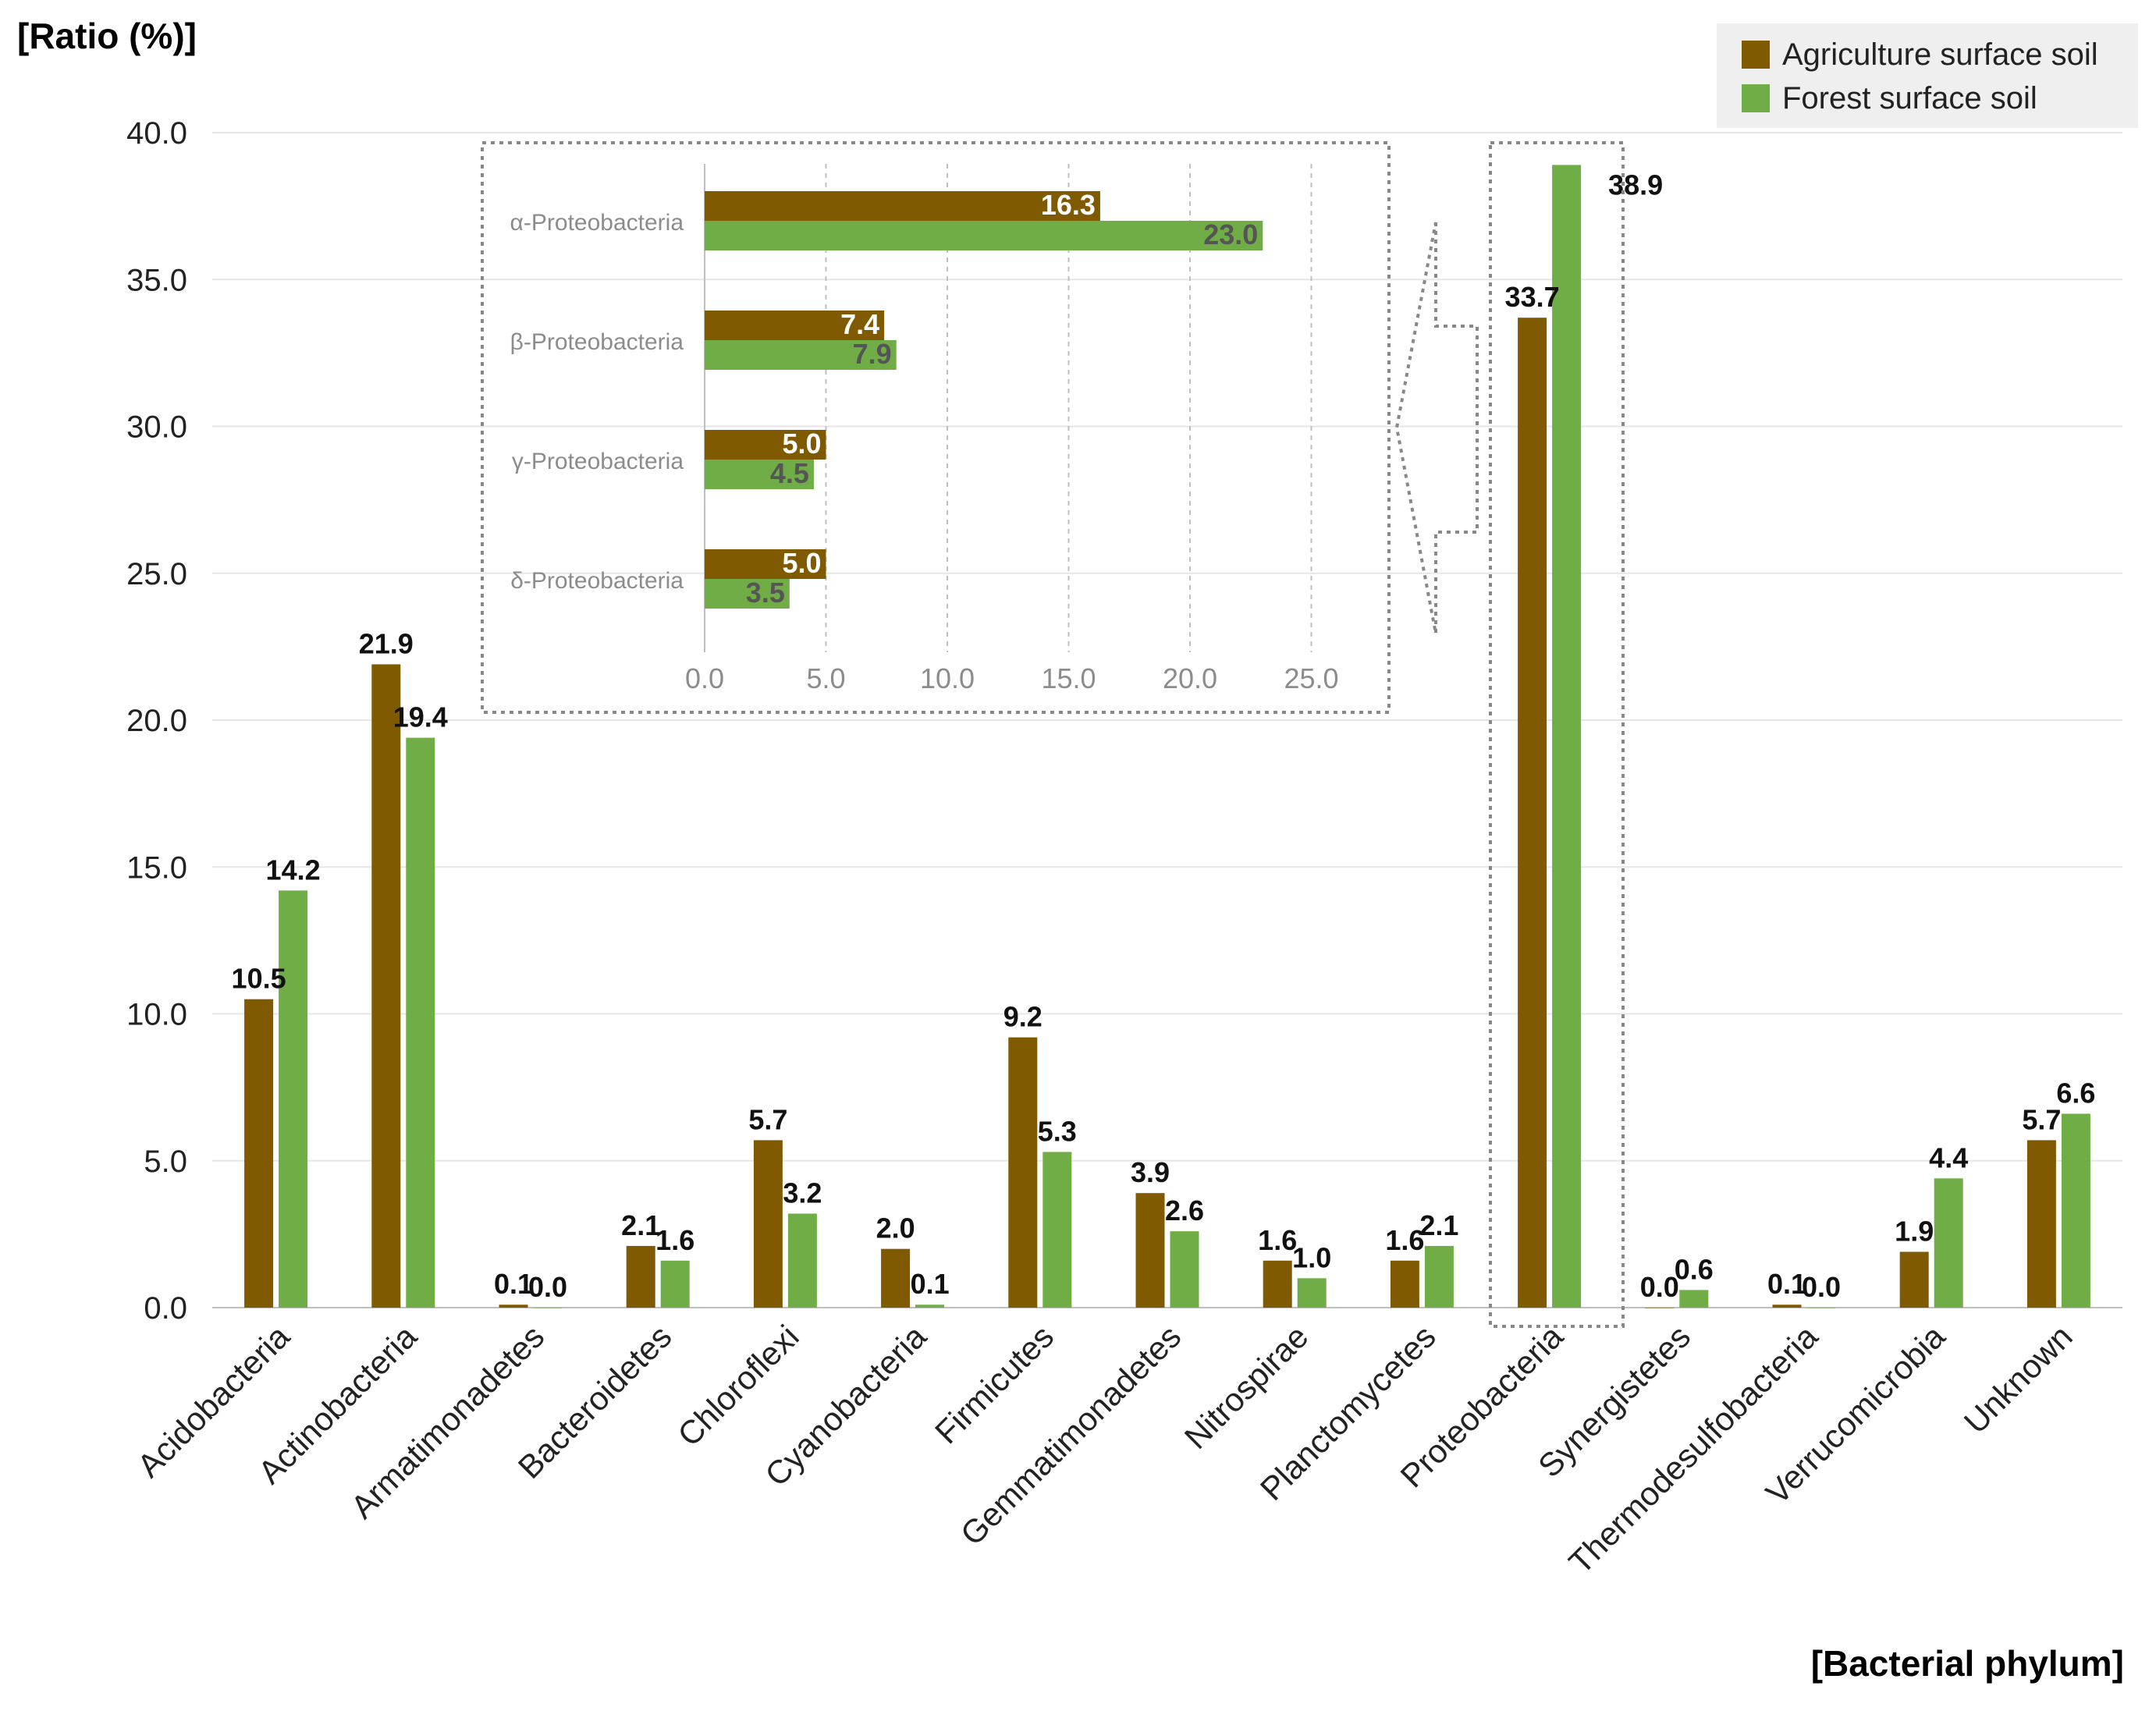 This screenshot has width=2156, height=1711. I want to click on y-tick-label: 0.0, so click(165, 1308).